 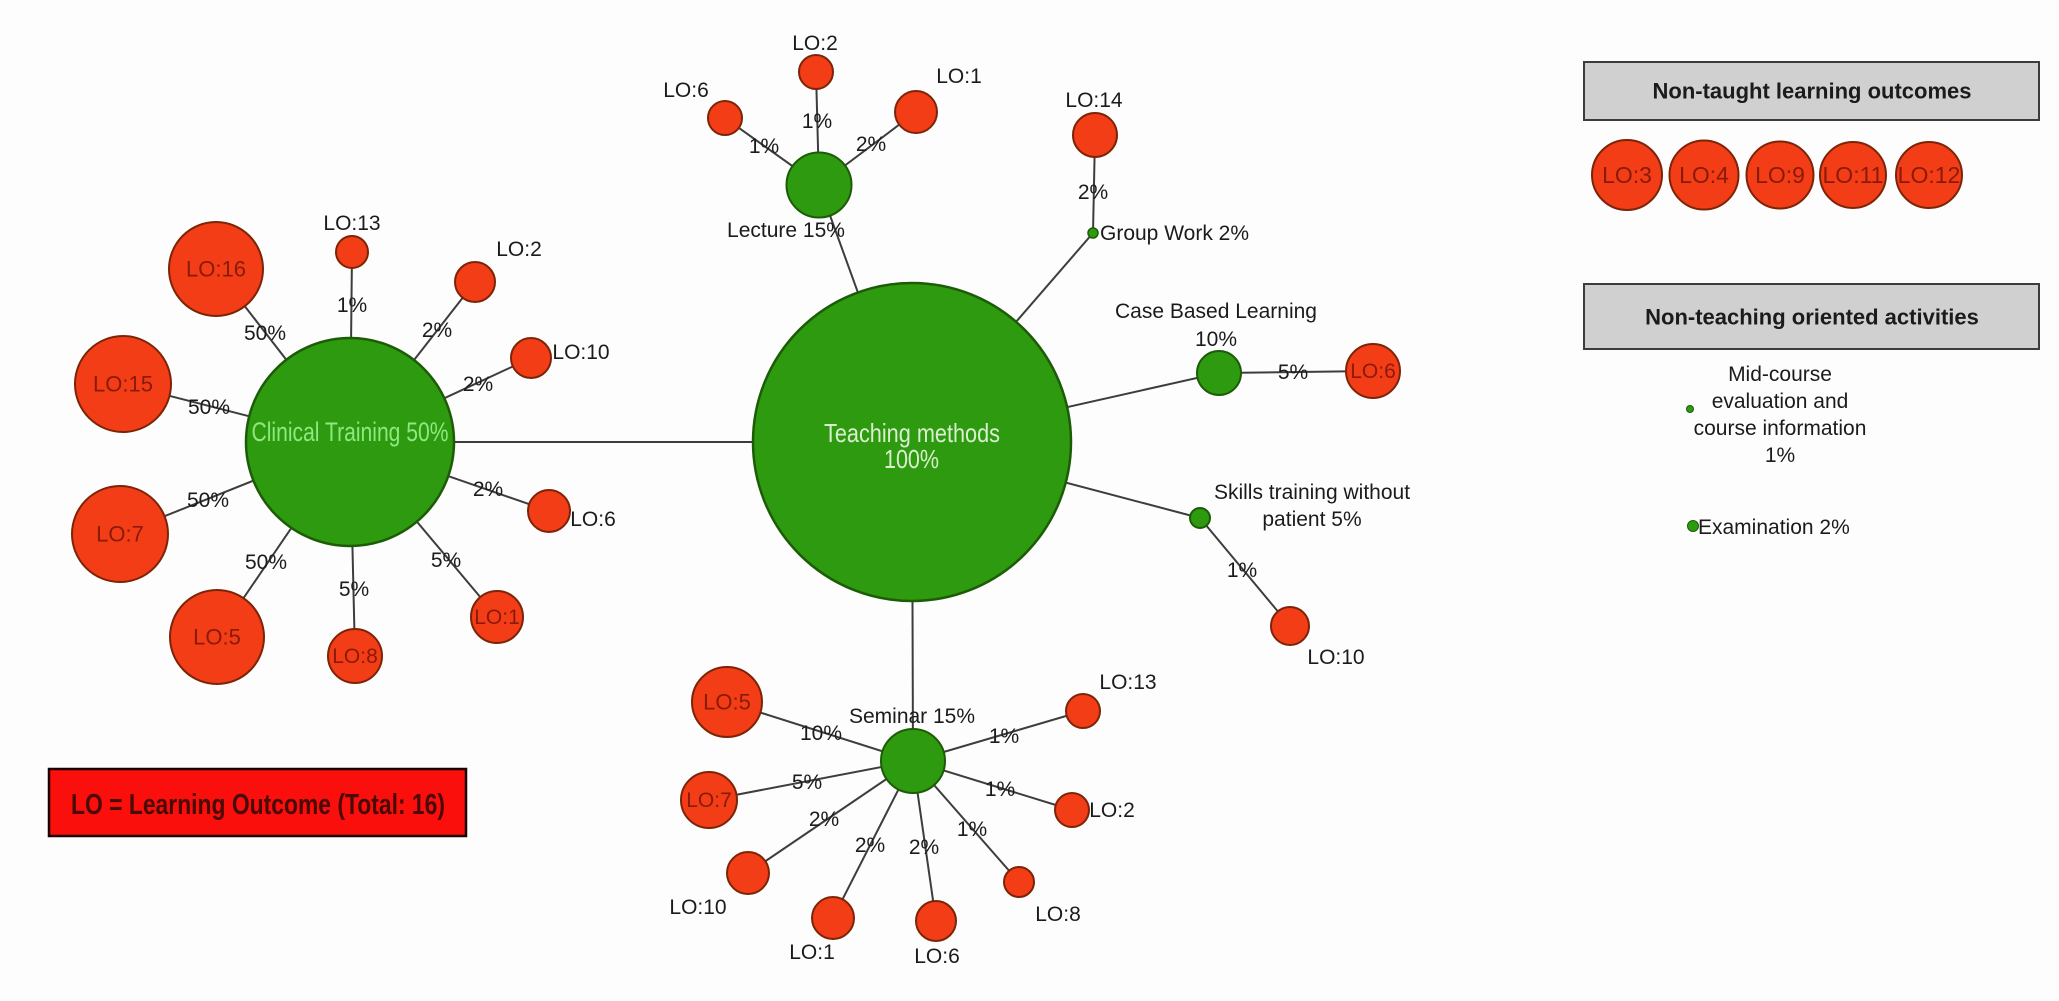 What do you see at coordinates (1812, 91) in the screenshot?
I see `svg-text: Non-taught learning outcomes` at bounding box center [1812, 91].